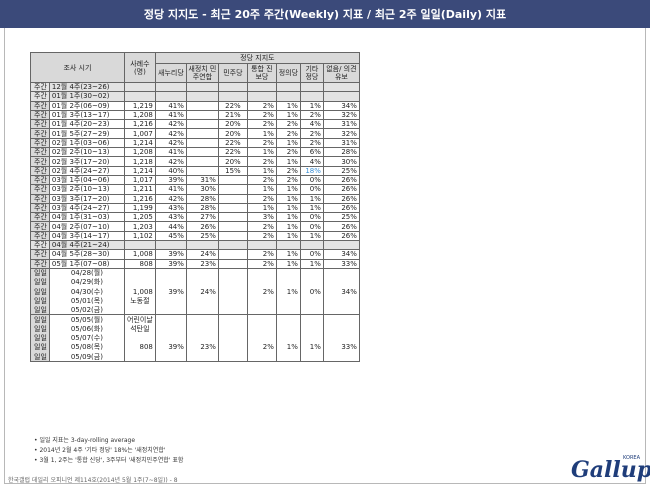  Describe the element at coordinates (170, 73) in the screenshot. I see `header-party: 새누리당` at that location.